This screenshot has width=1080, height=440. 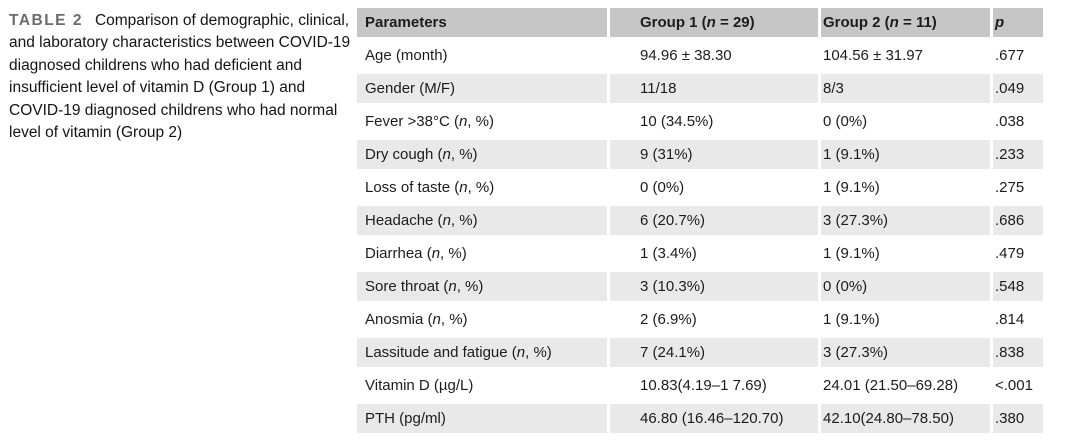 I want to click on cell-parameter: Headache (n, %), so click(x=482, y=222).